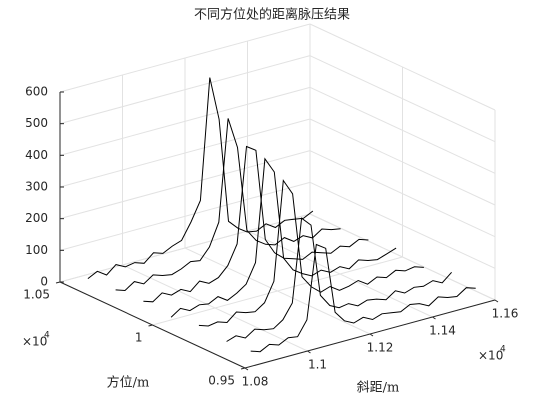 The image size is (535, 416). Describe the element at coordinates (317, 365) in the screenshot. I see `x-tick-label: 1.1` at that location.